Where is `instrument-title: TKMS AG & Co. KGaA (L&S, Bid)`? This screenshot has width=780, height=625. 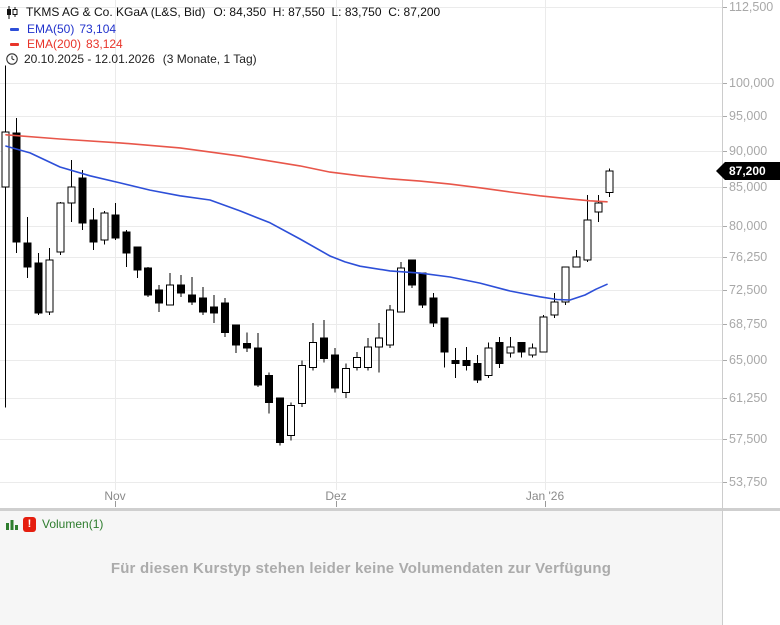
instrument-title: TKMS AG & Co. KGaA (L&S, Bid) is located at coordinates (116, 12).